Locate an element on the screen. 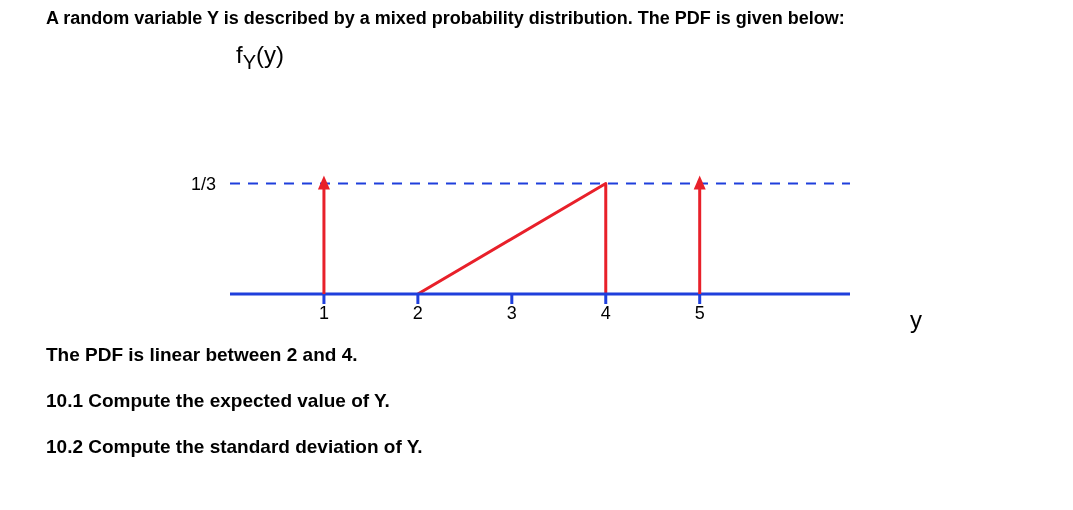  text: 10.1 Compute the expected value of Y. is located at coordinates (218, 401).